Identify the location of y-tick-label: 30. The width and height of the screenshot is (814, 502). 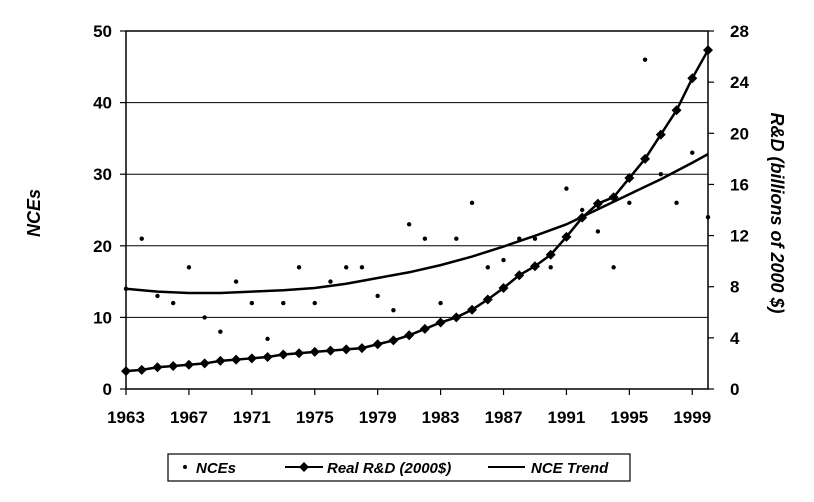
(102, 174).